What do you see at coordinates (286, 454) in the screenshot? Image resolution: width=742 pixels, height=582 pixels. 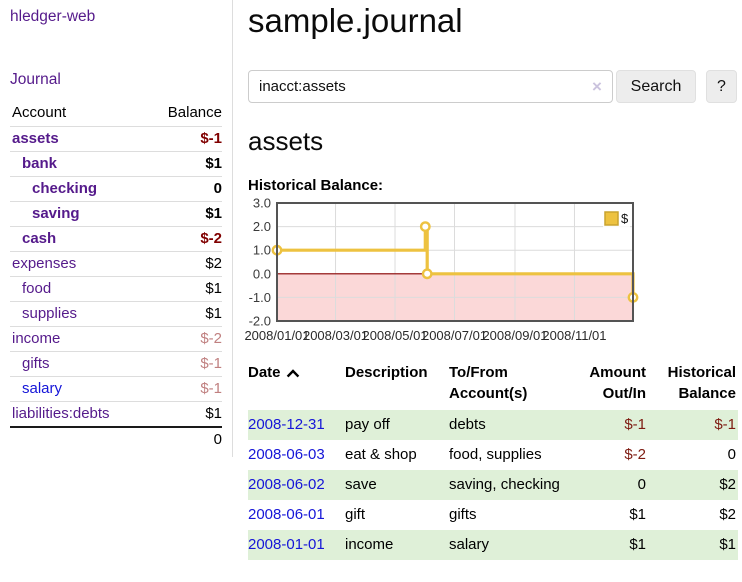 I see `transaction-date-link: 2008-06-03` at bounding box center [286, 454].